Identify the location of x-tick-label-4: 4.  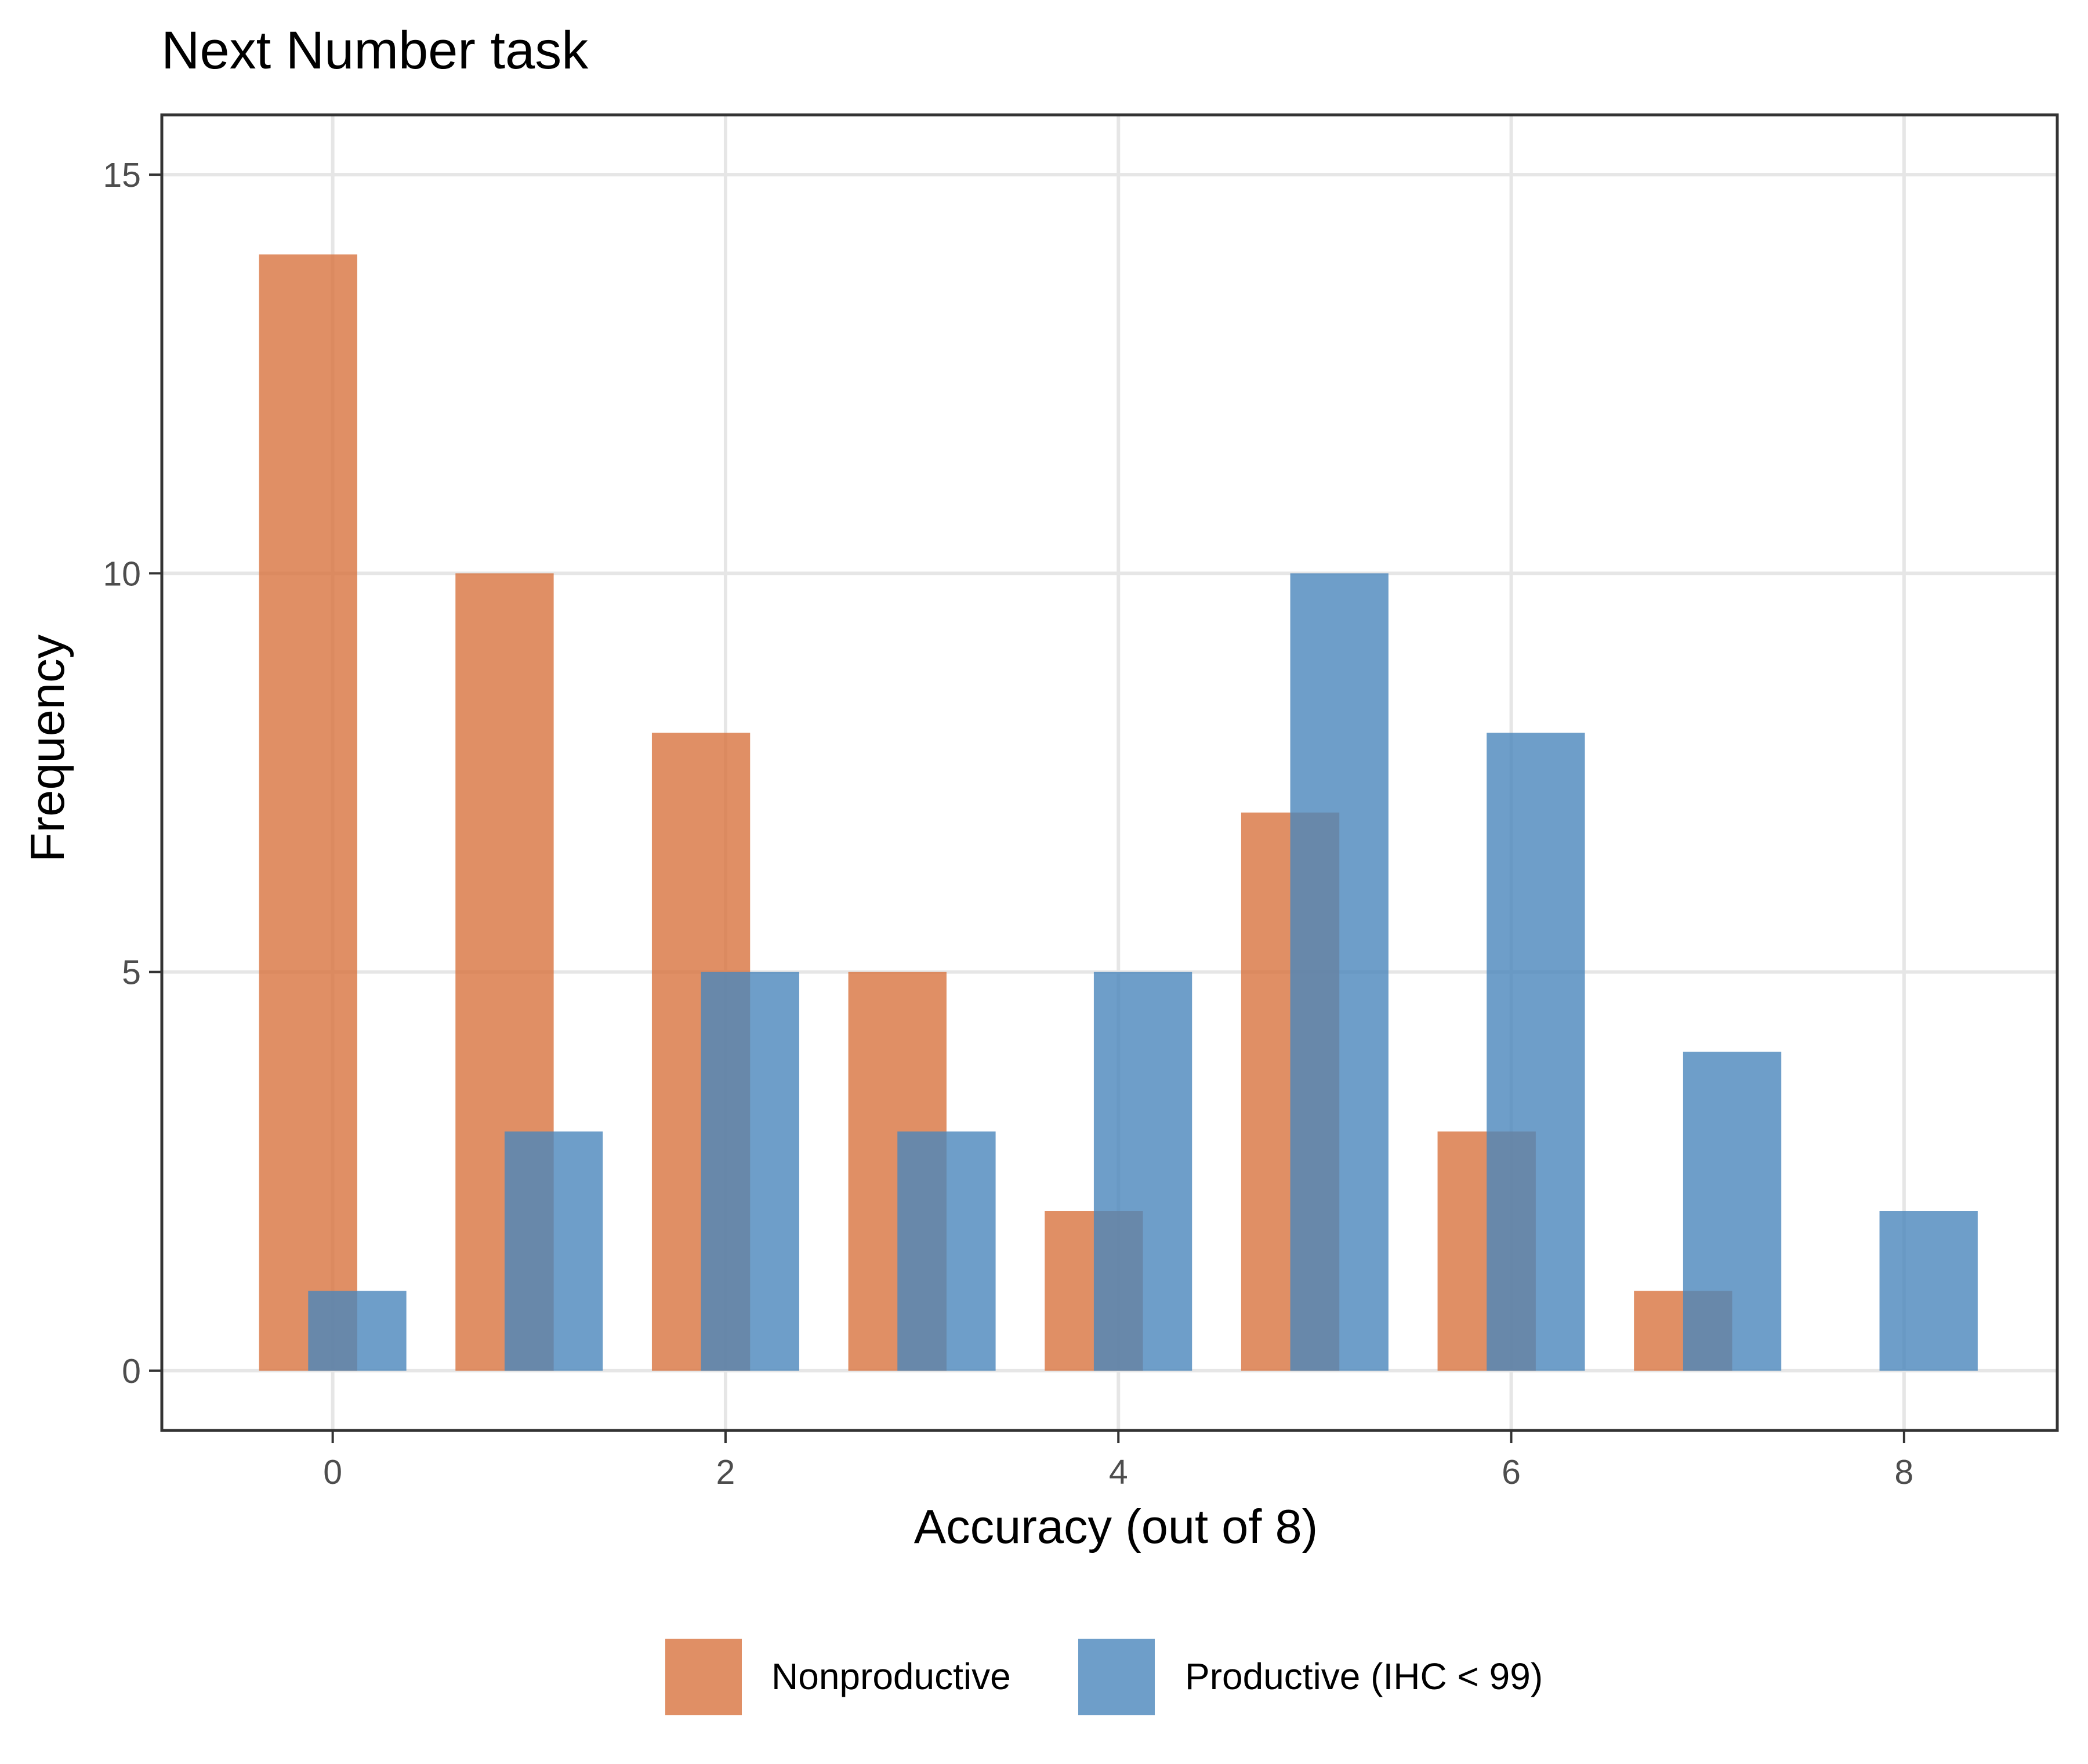
(1118, 1472).